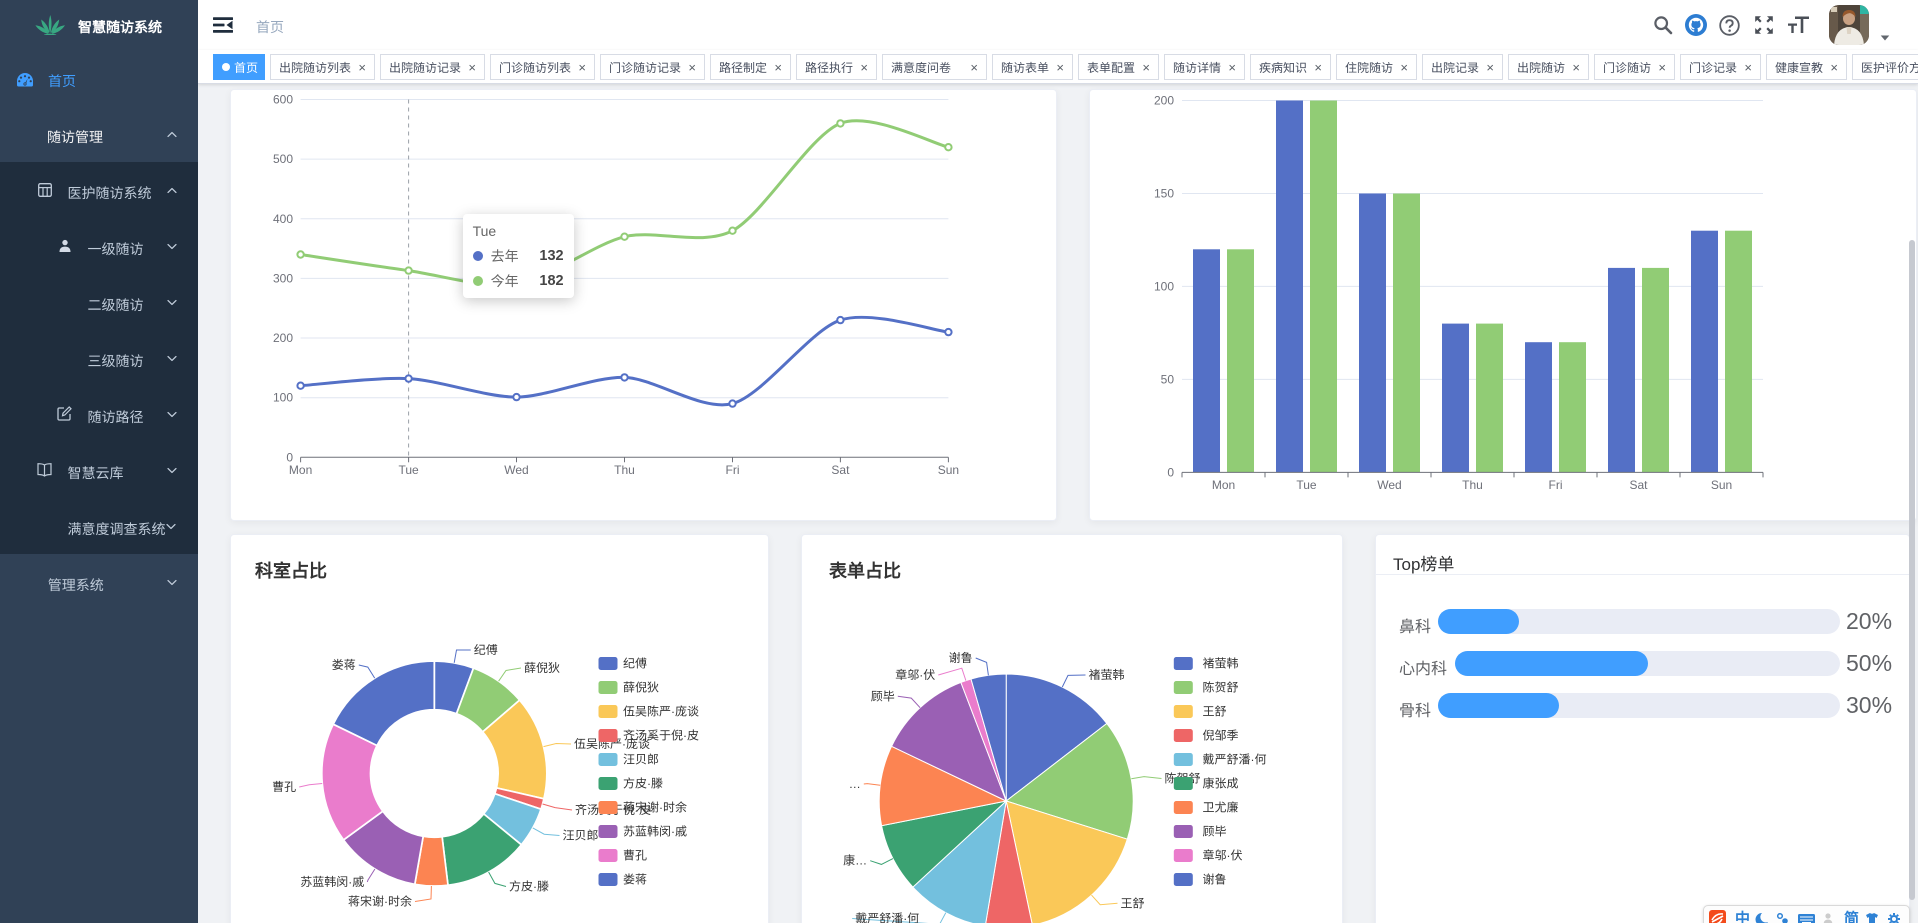 The width and height of the screenshot is (1918, 923). What do you see at coordinates (1742, 916) in the screenshot?
I see `svg-text: 中` at bounding box center [1742, 916].